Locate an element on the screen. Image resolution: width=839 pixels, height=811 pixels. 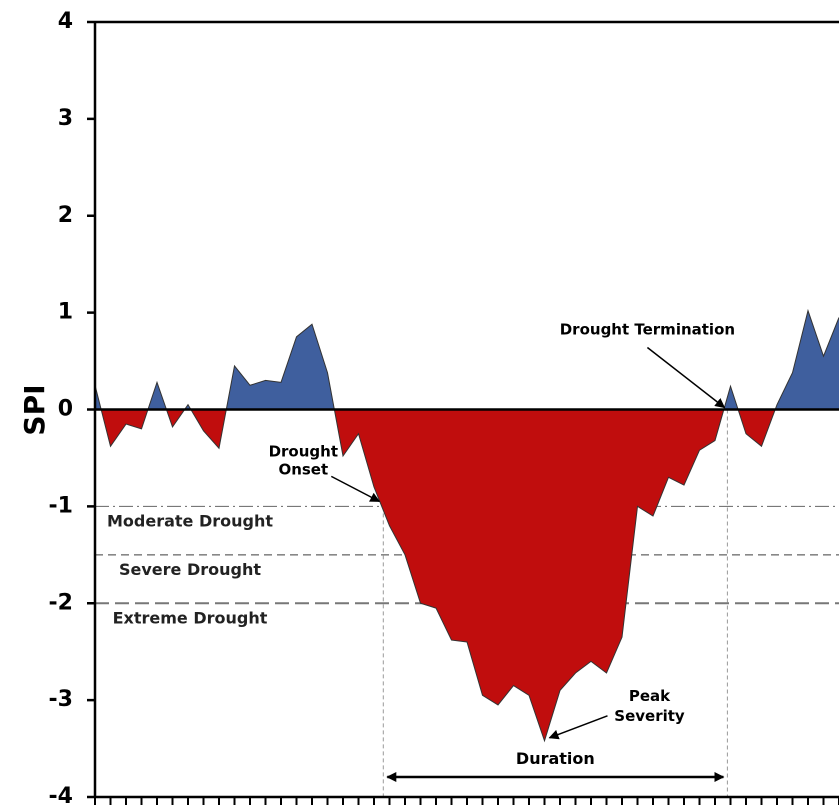
termination-label: Drought Termination is located at coordinates (647, 330).